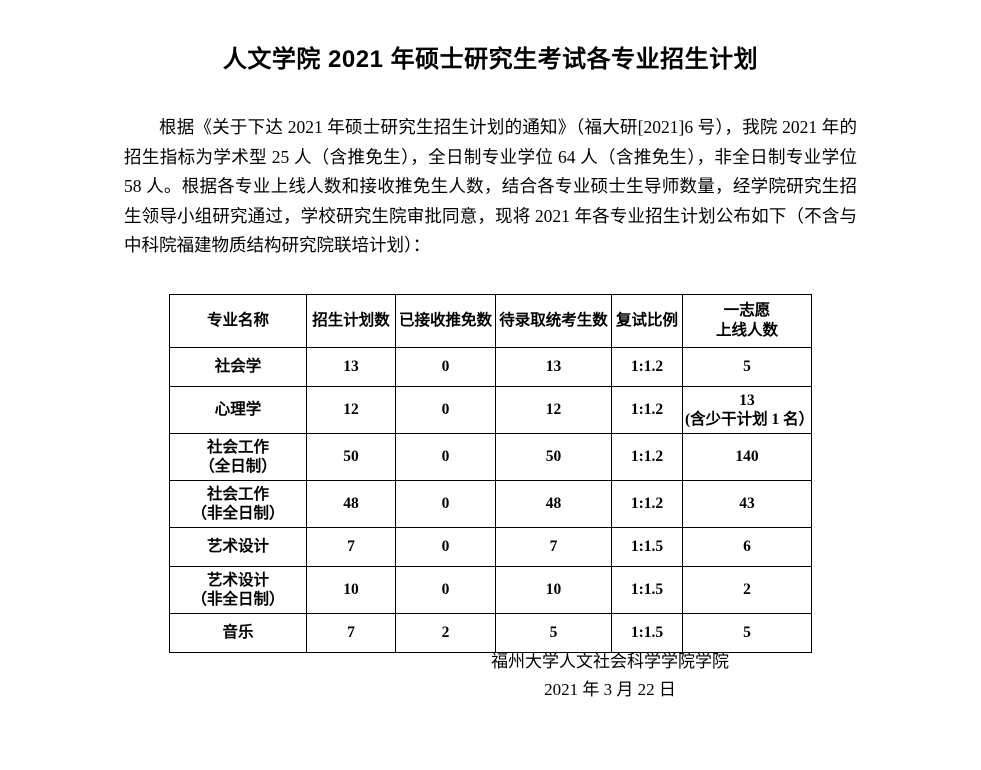 The height and width of the screenshot is (770, 981). What do you see at coordinates (351, 409) in the screenshot?
I see `cell-planned: 12` at bounding box center [351, 409].